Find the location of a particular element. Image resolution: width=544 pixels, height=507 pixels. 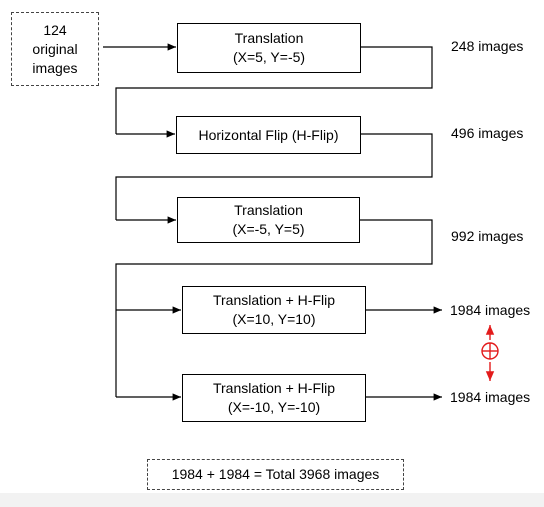

step1-title: Translation is located at coordinates (269, 38).